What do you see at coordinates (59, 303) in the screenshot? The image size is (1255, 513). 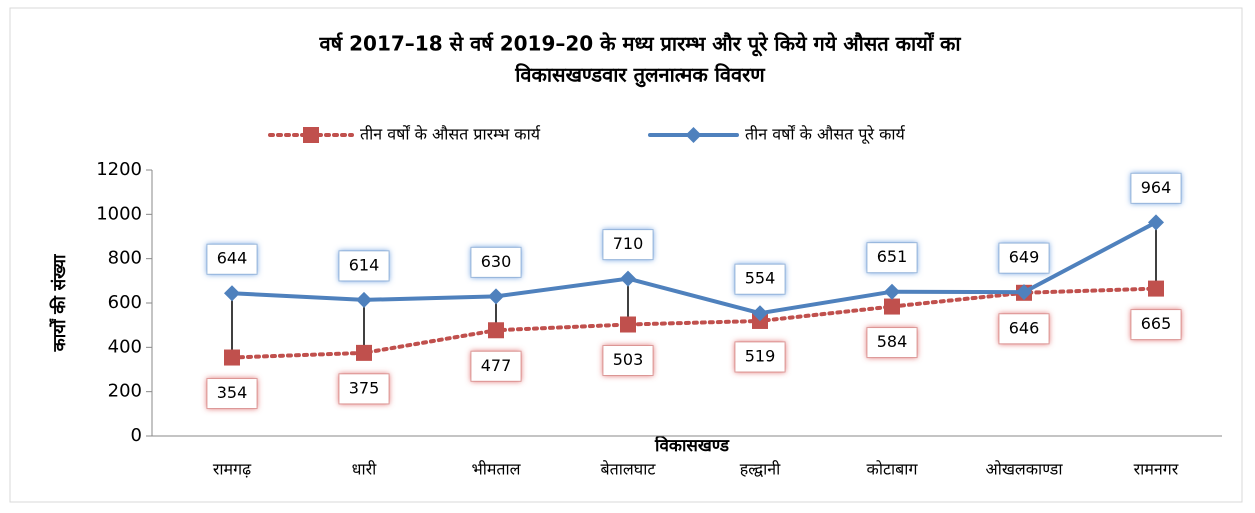 I see `y-axis-label: कार्यों की संख्या` at bounding box center [59, 303].